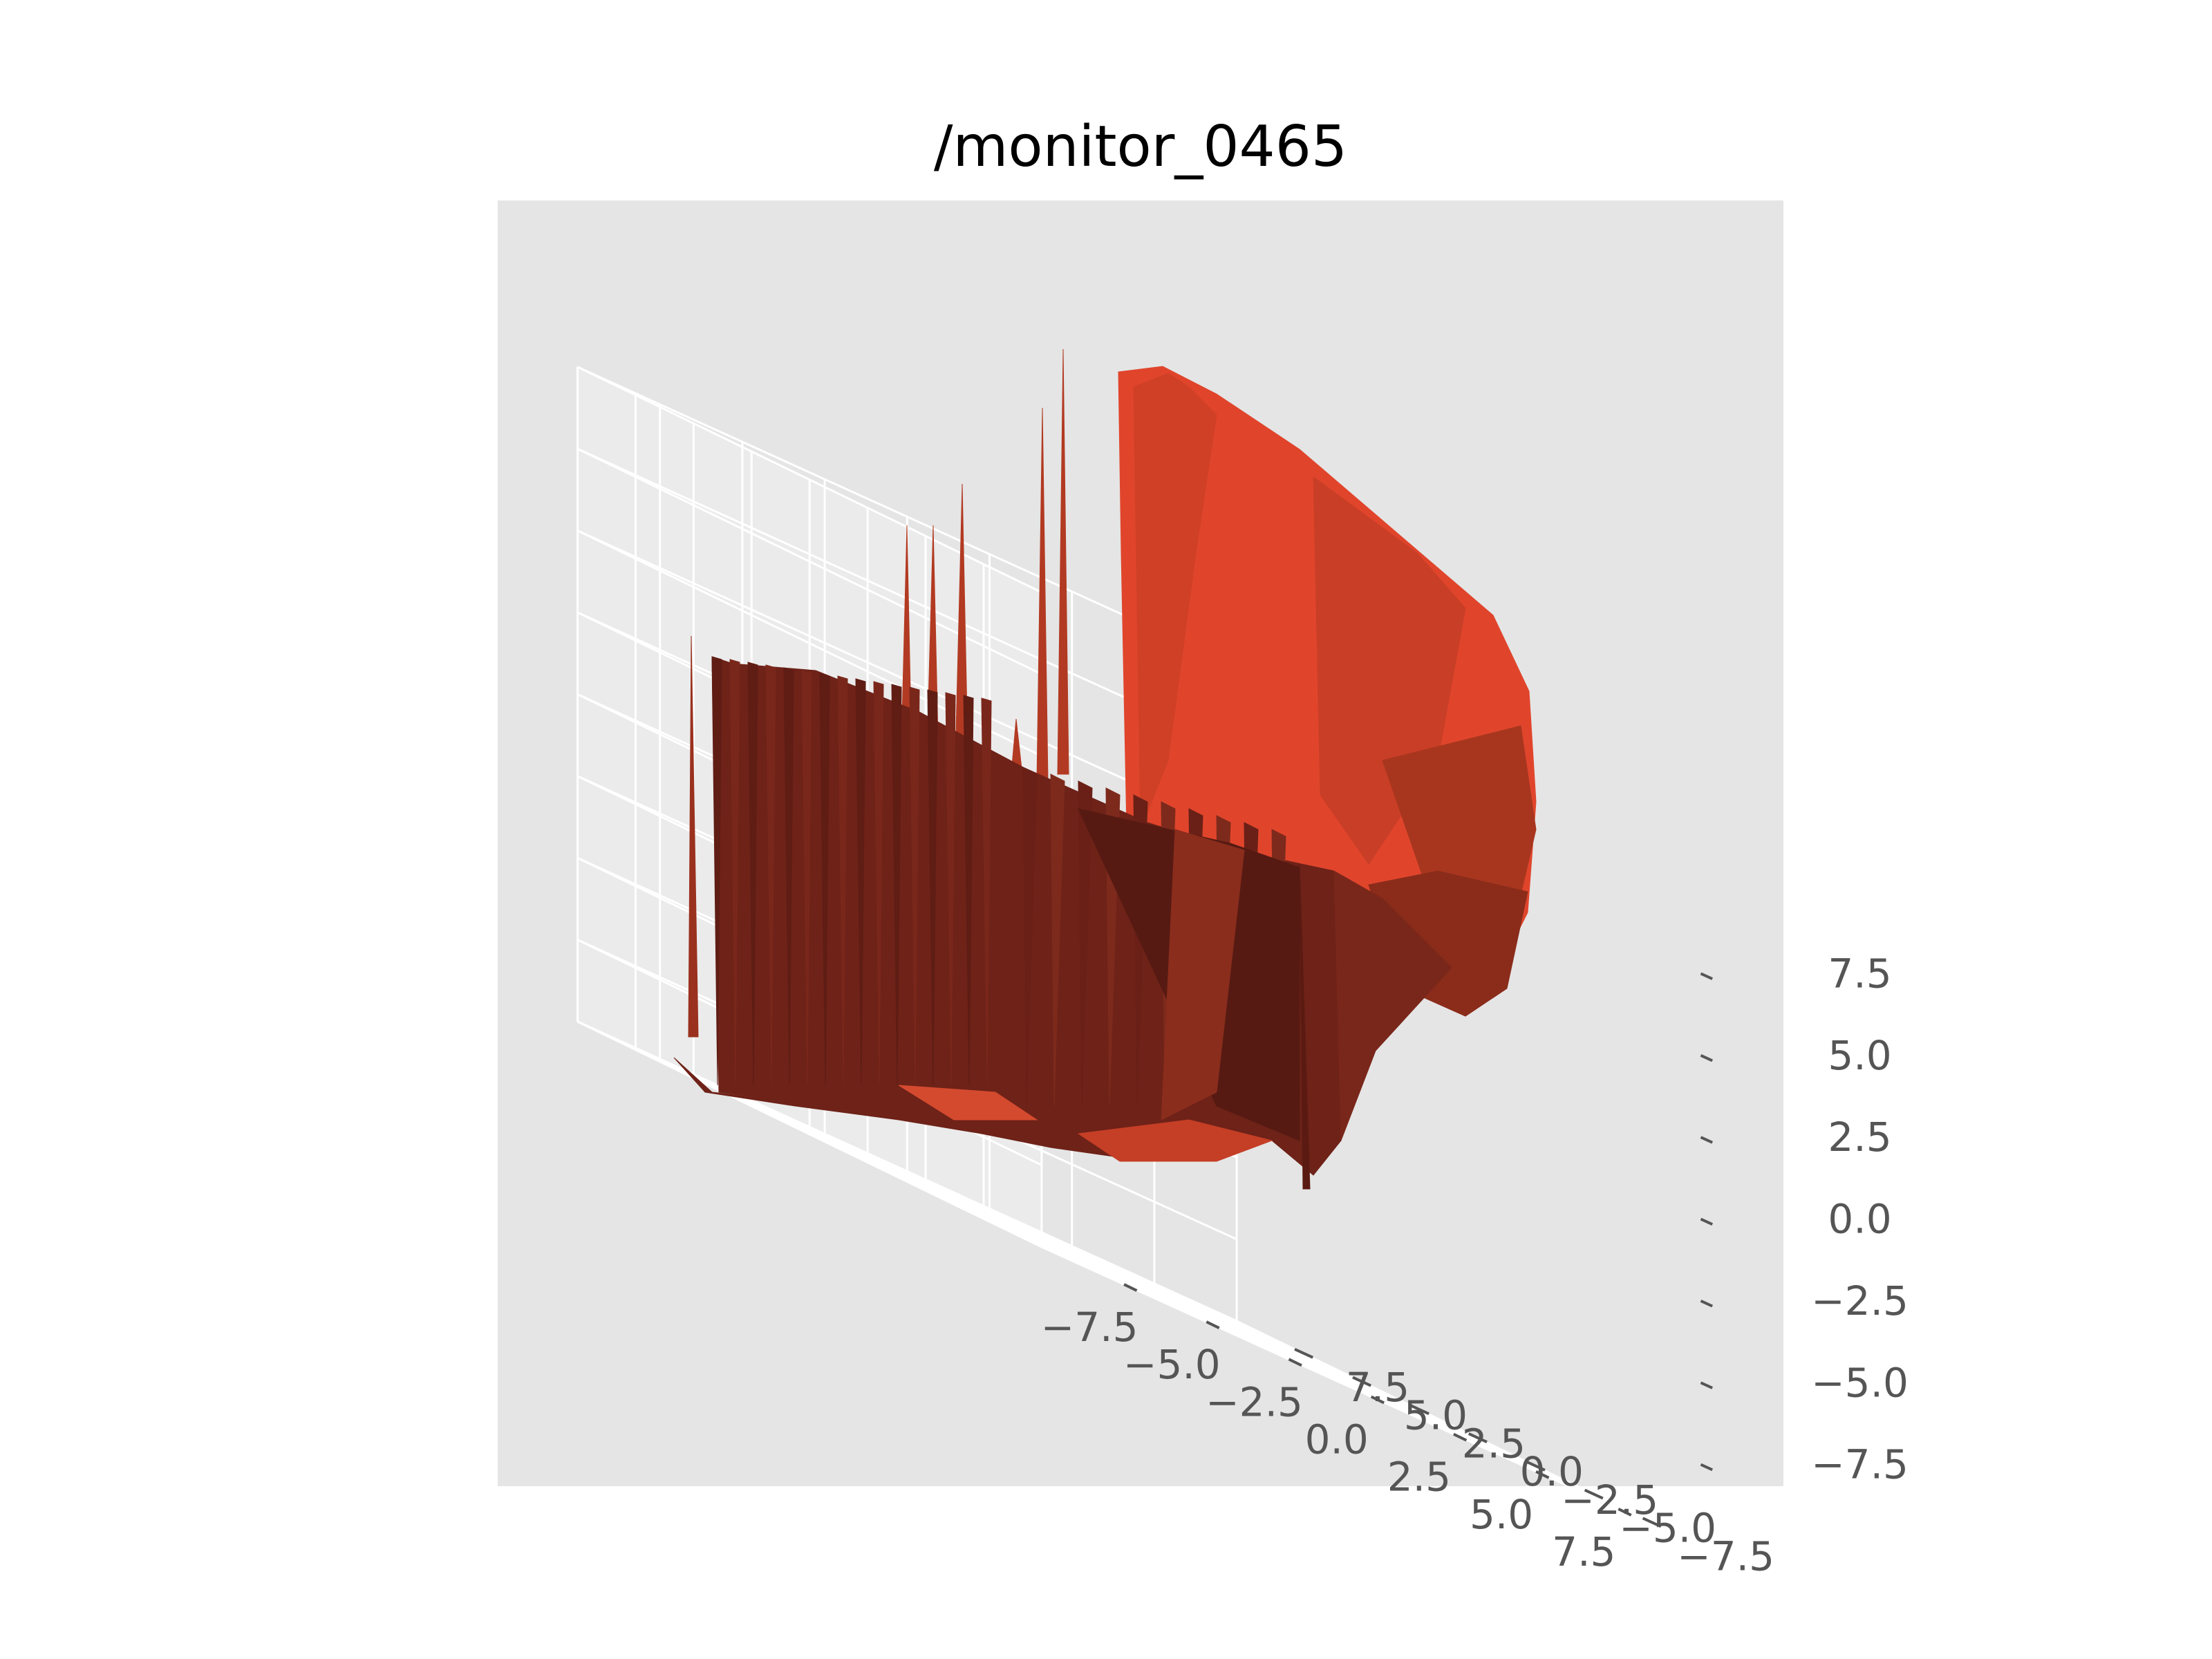 Image resolution: width=2212 pixels, height=1659 pixels. Describe the element at coordinates (1494, 1443) in the screenshot. I see `y-tick-label: 2.5` at that location.